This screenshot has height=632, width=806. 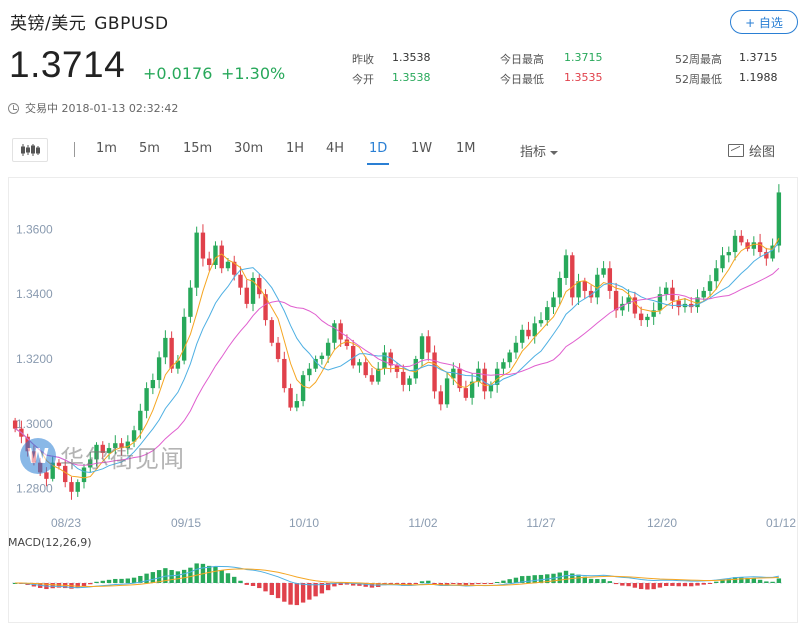 What do you see at coordinates (295, 148) in the screenshot?
I see `tab-1h: 1H` at bounding box center [295, 148].